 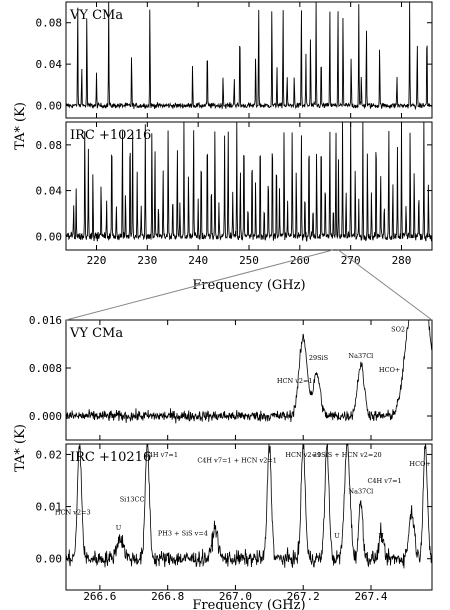 I want to click on y-tick-label: 0.01, so click(x=49, y=507).